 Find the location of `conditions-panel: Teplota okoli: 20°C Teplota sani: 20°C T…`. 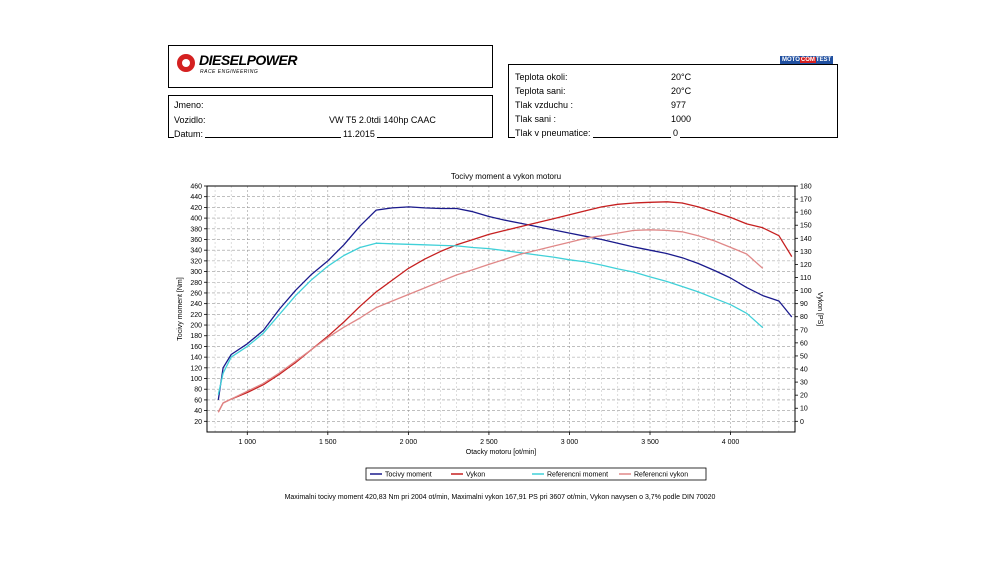

conditions-panel: Teplota okoli: 20°C Teplota sani: 20°C T… is located at coordinates (673, 101).